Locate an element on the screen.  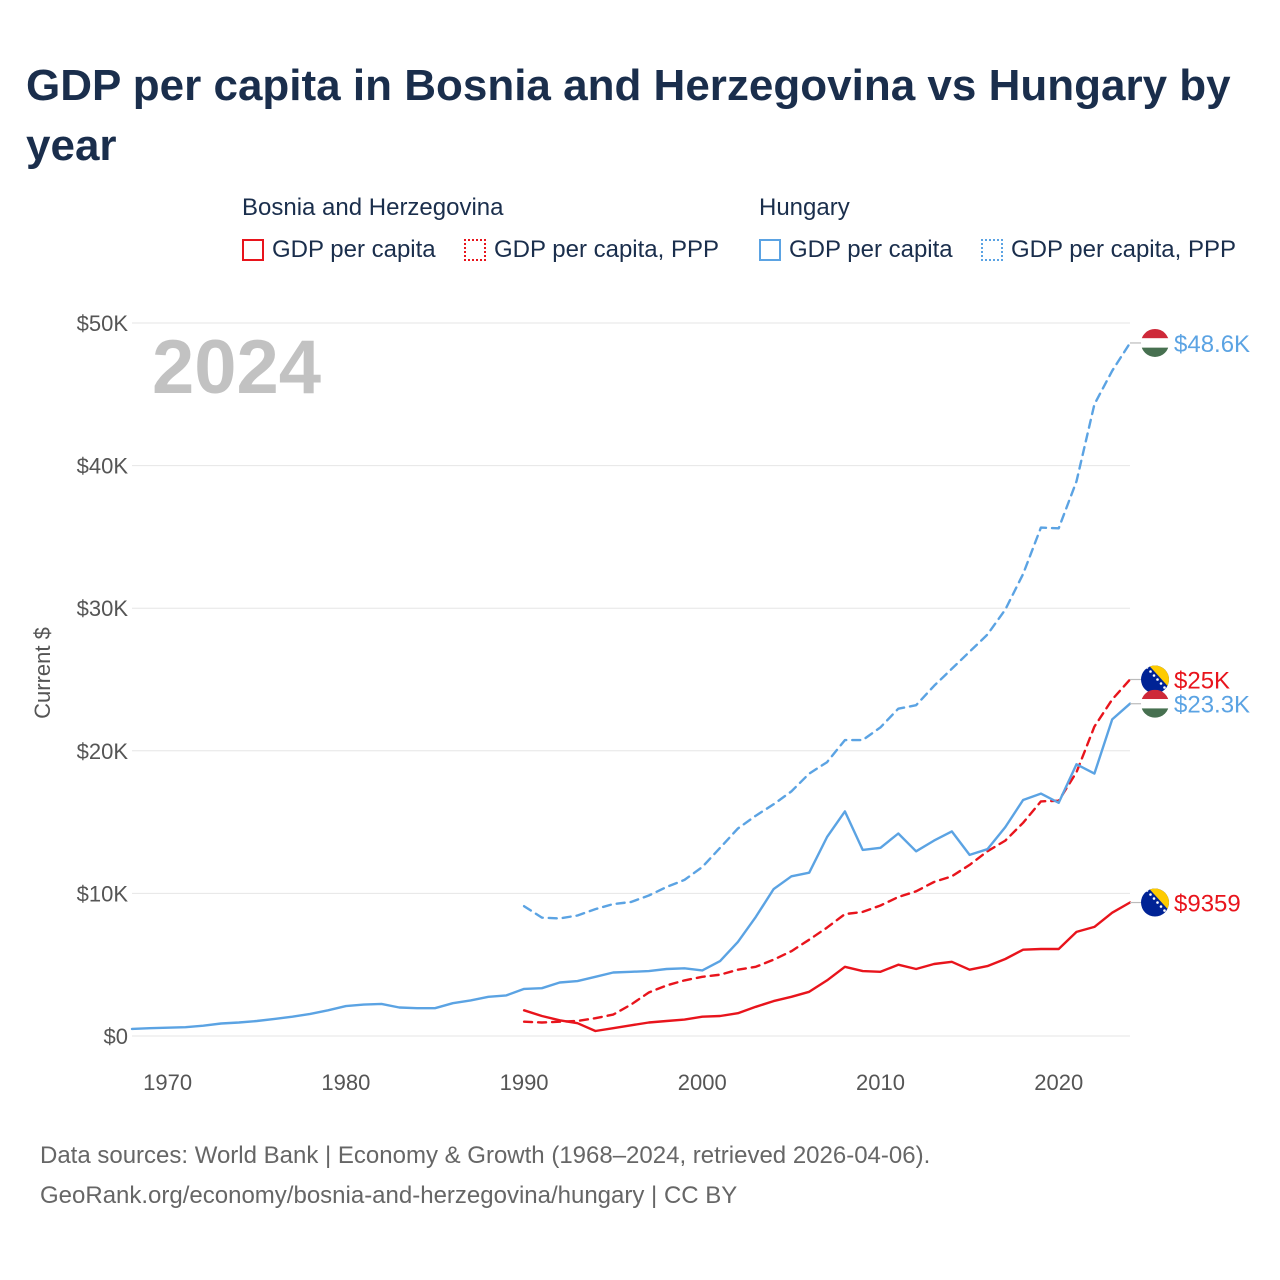
y-tick-label: $50K is located at coordinates (103, 323).